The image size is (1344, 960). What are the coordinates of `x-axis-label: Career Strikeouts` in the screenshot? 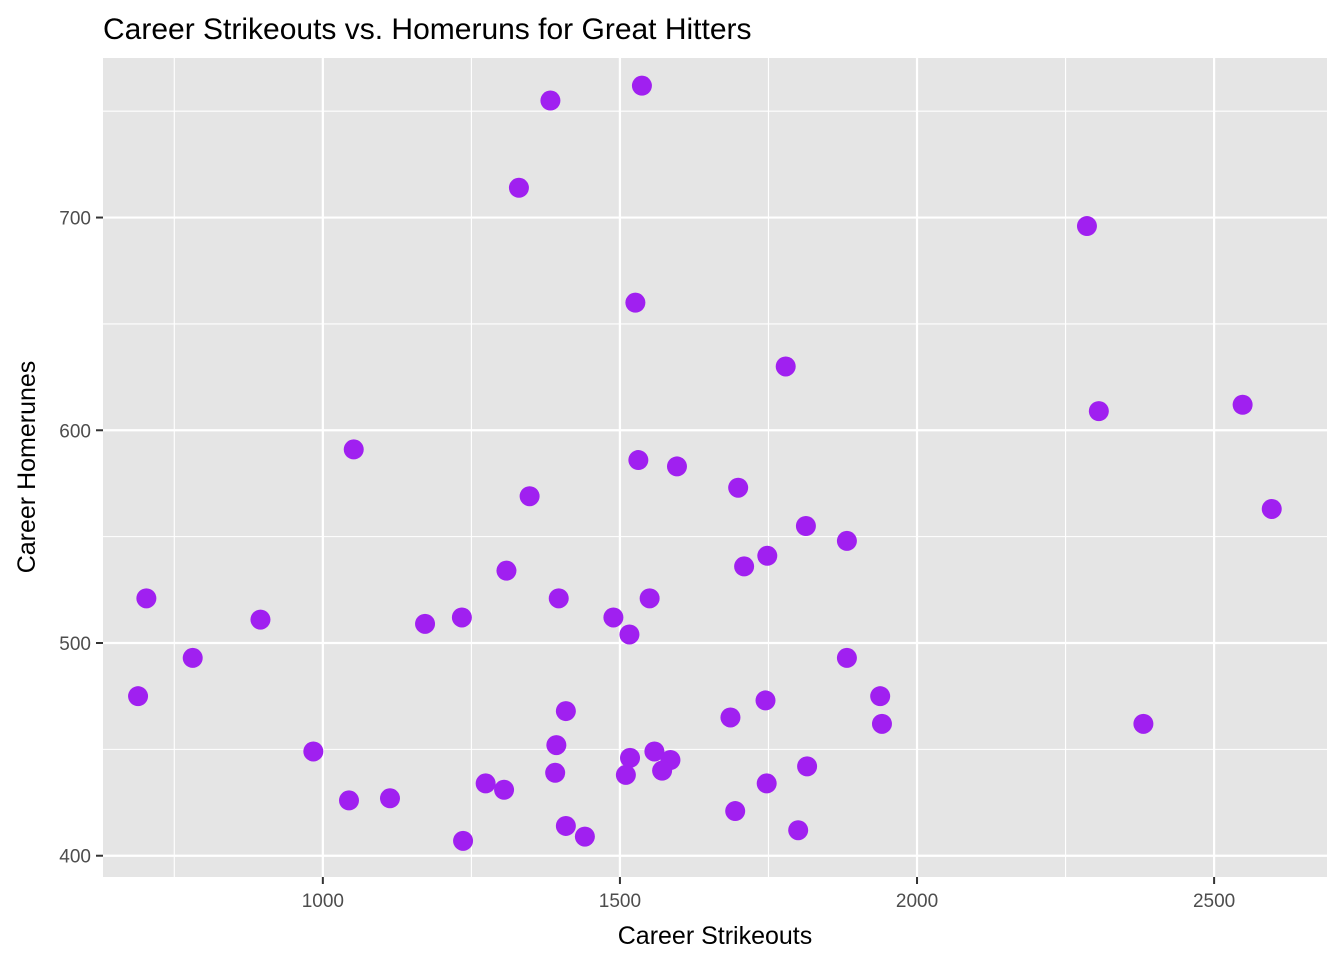 It's located at (715, 936).